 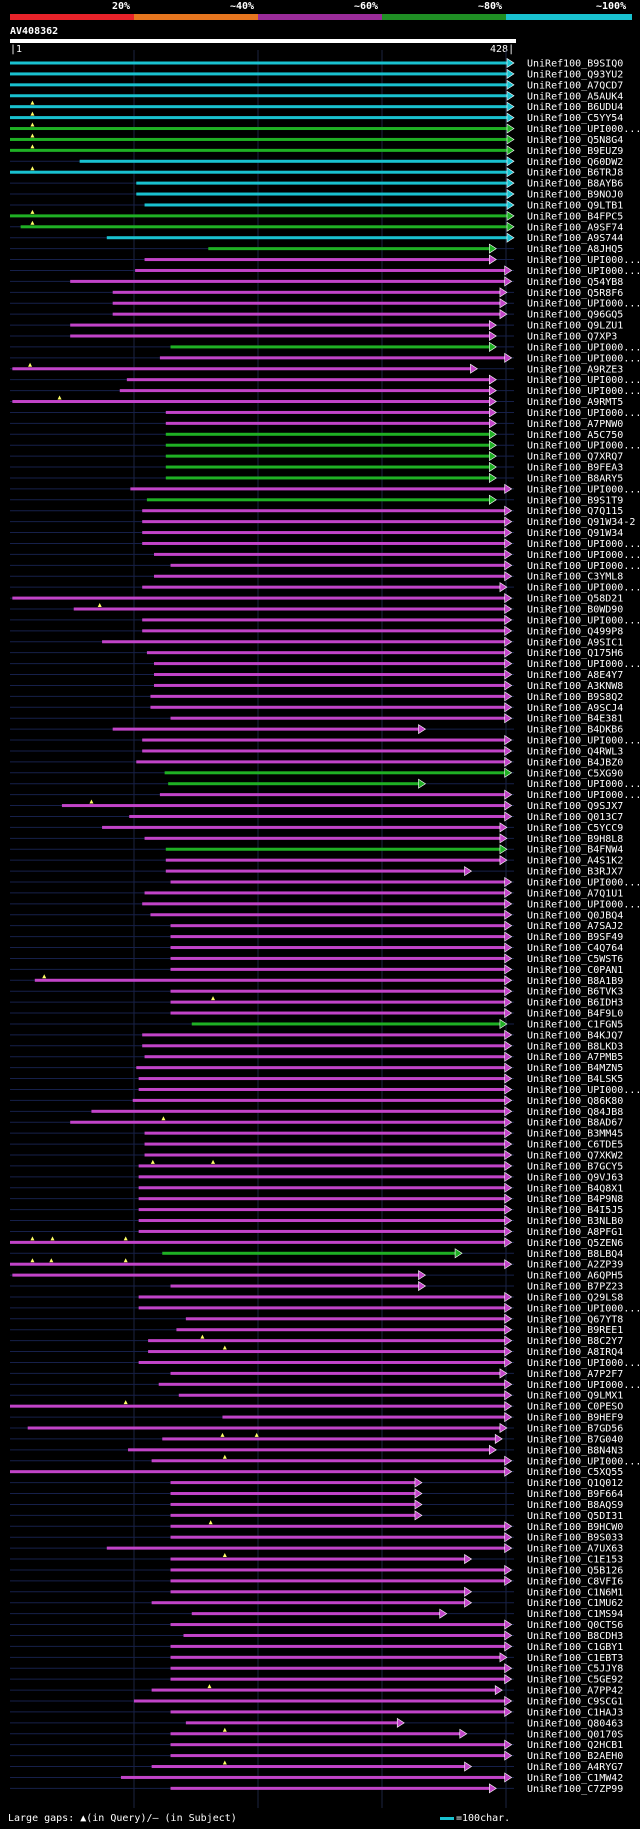 I want to click on hit-row: UniRef100_Q86K80, so click(x=316, y=1101).